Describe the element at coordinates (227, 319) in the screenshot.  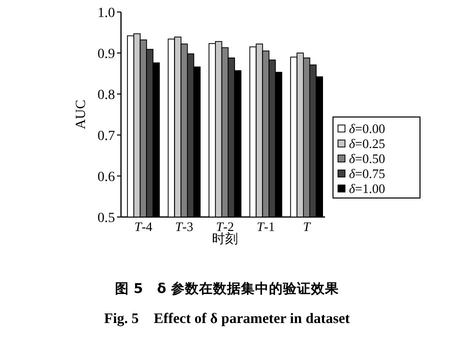
I see `text: Fig. 5 Effect of δ parameter in dataset` at that location.